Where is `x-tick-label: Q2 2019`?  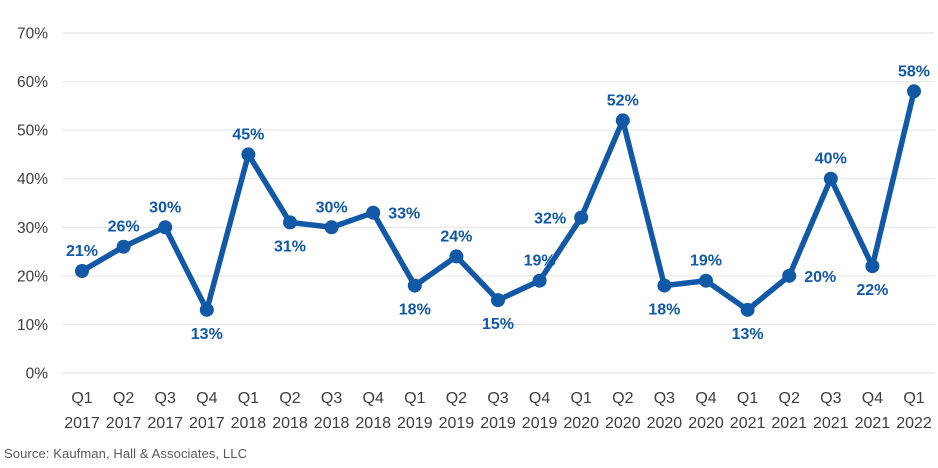
x-tick-label: Q2 2019 is located at coordinates (457, 411).